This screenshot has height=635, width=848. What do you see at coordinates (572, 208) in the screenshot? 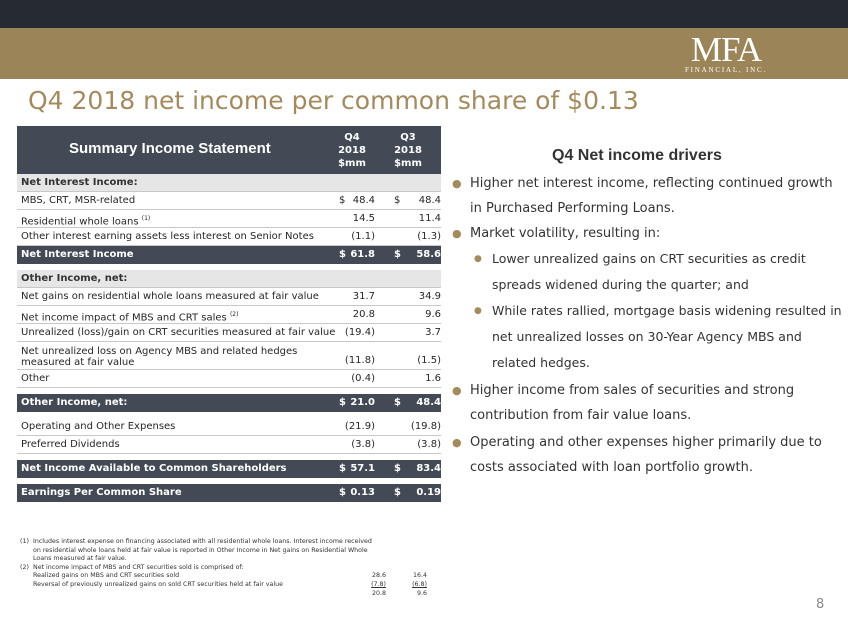
I see `bullet-text: in Purchased Performing Loans.` at bounding box center [572, 208].